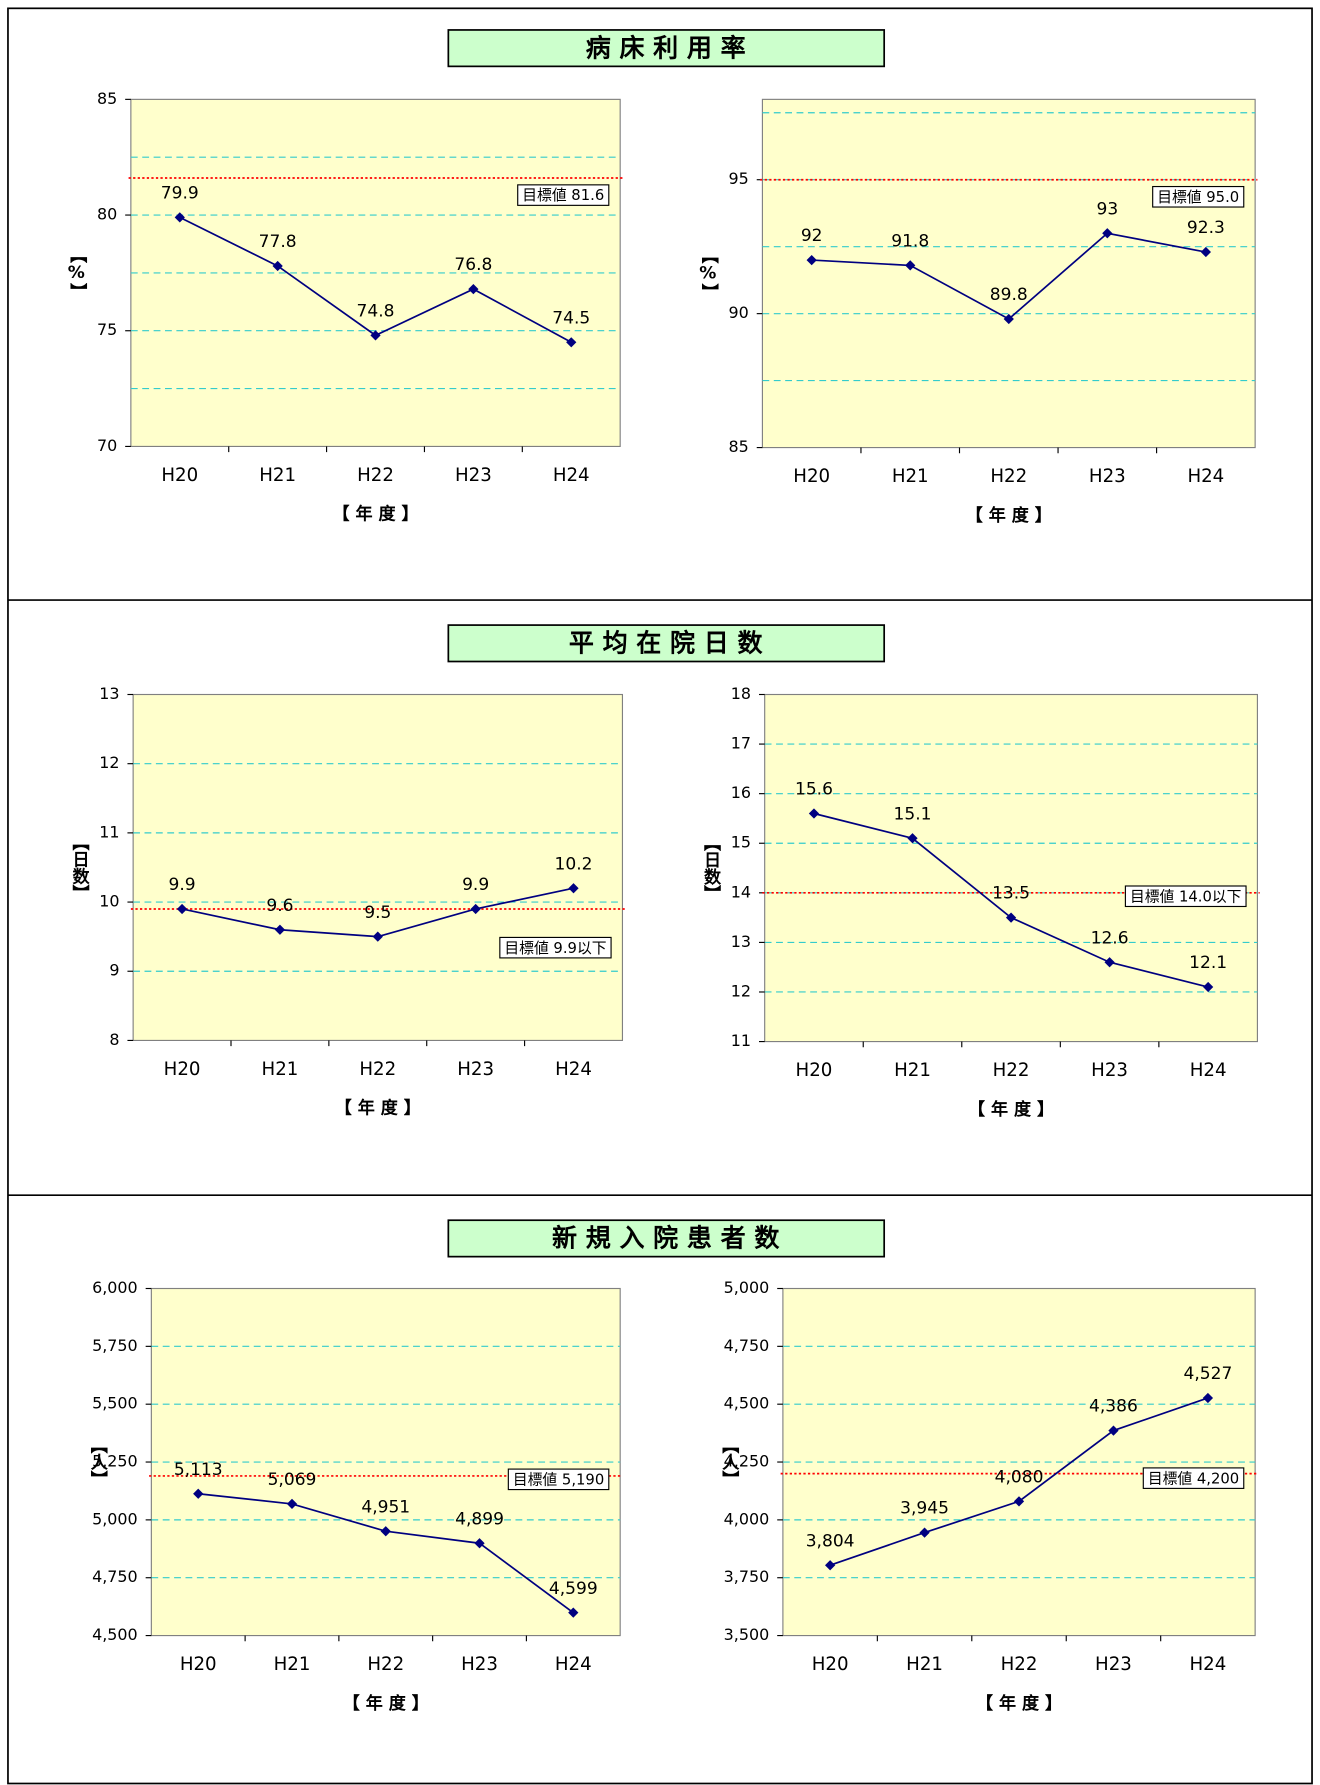 This screenshot has height=1785, width=1320. Describe the element at coordinates (292, 1480) in the screenshot. I see `value-label: 5,069` at that location.